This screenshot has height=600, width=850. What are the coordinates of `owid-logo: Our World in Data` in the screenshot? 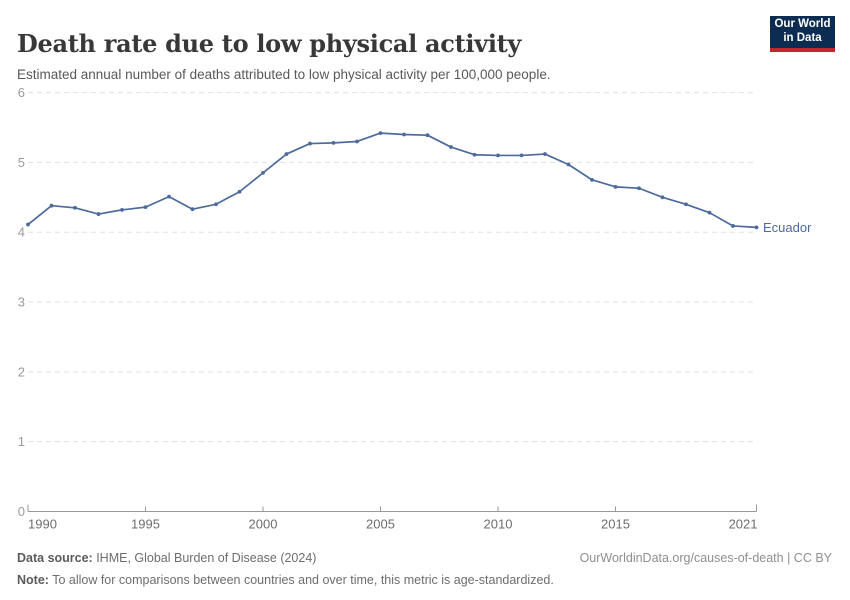 It's located at (802, 34).